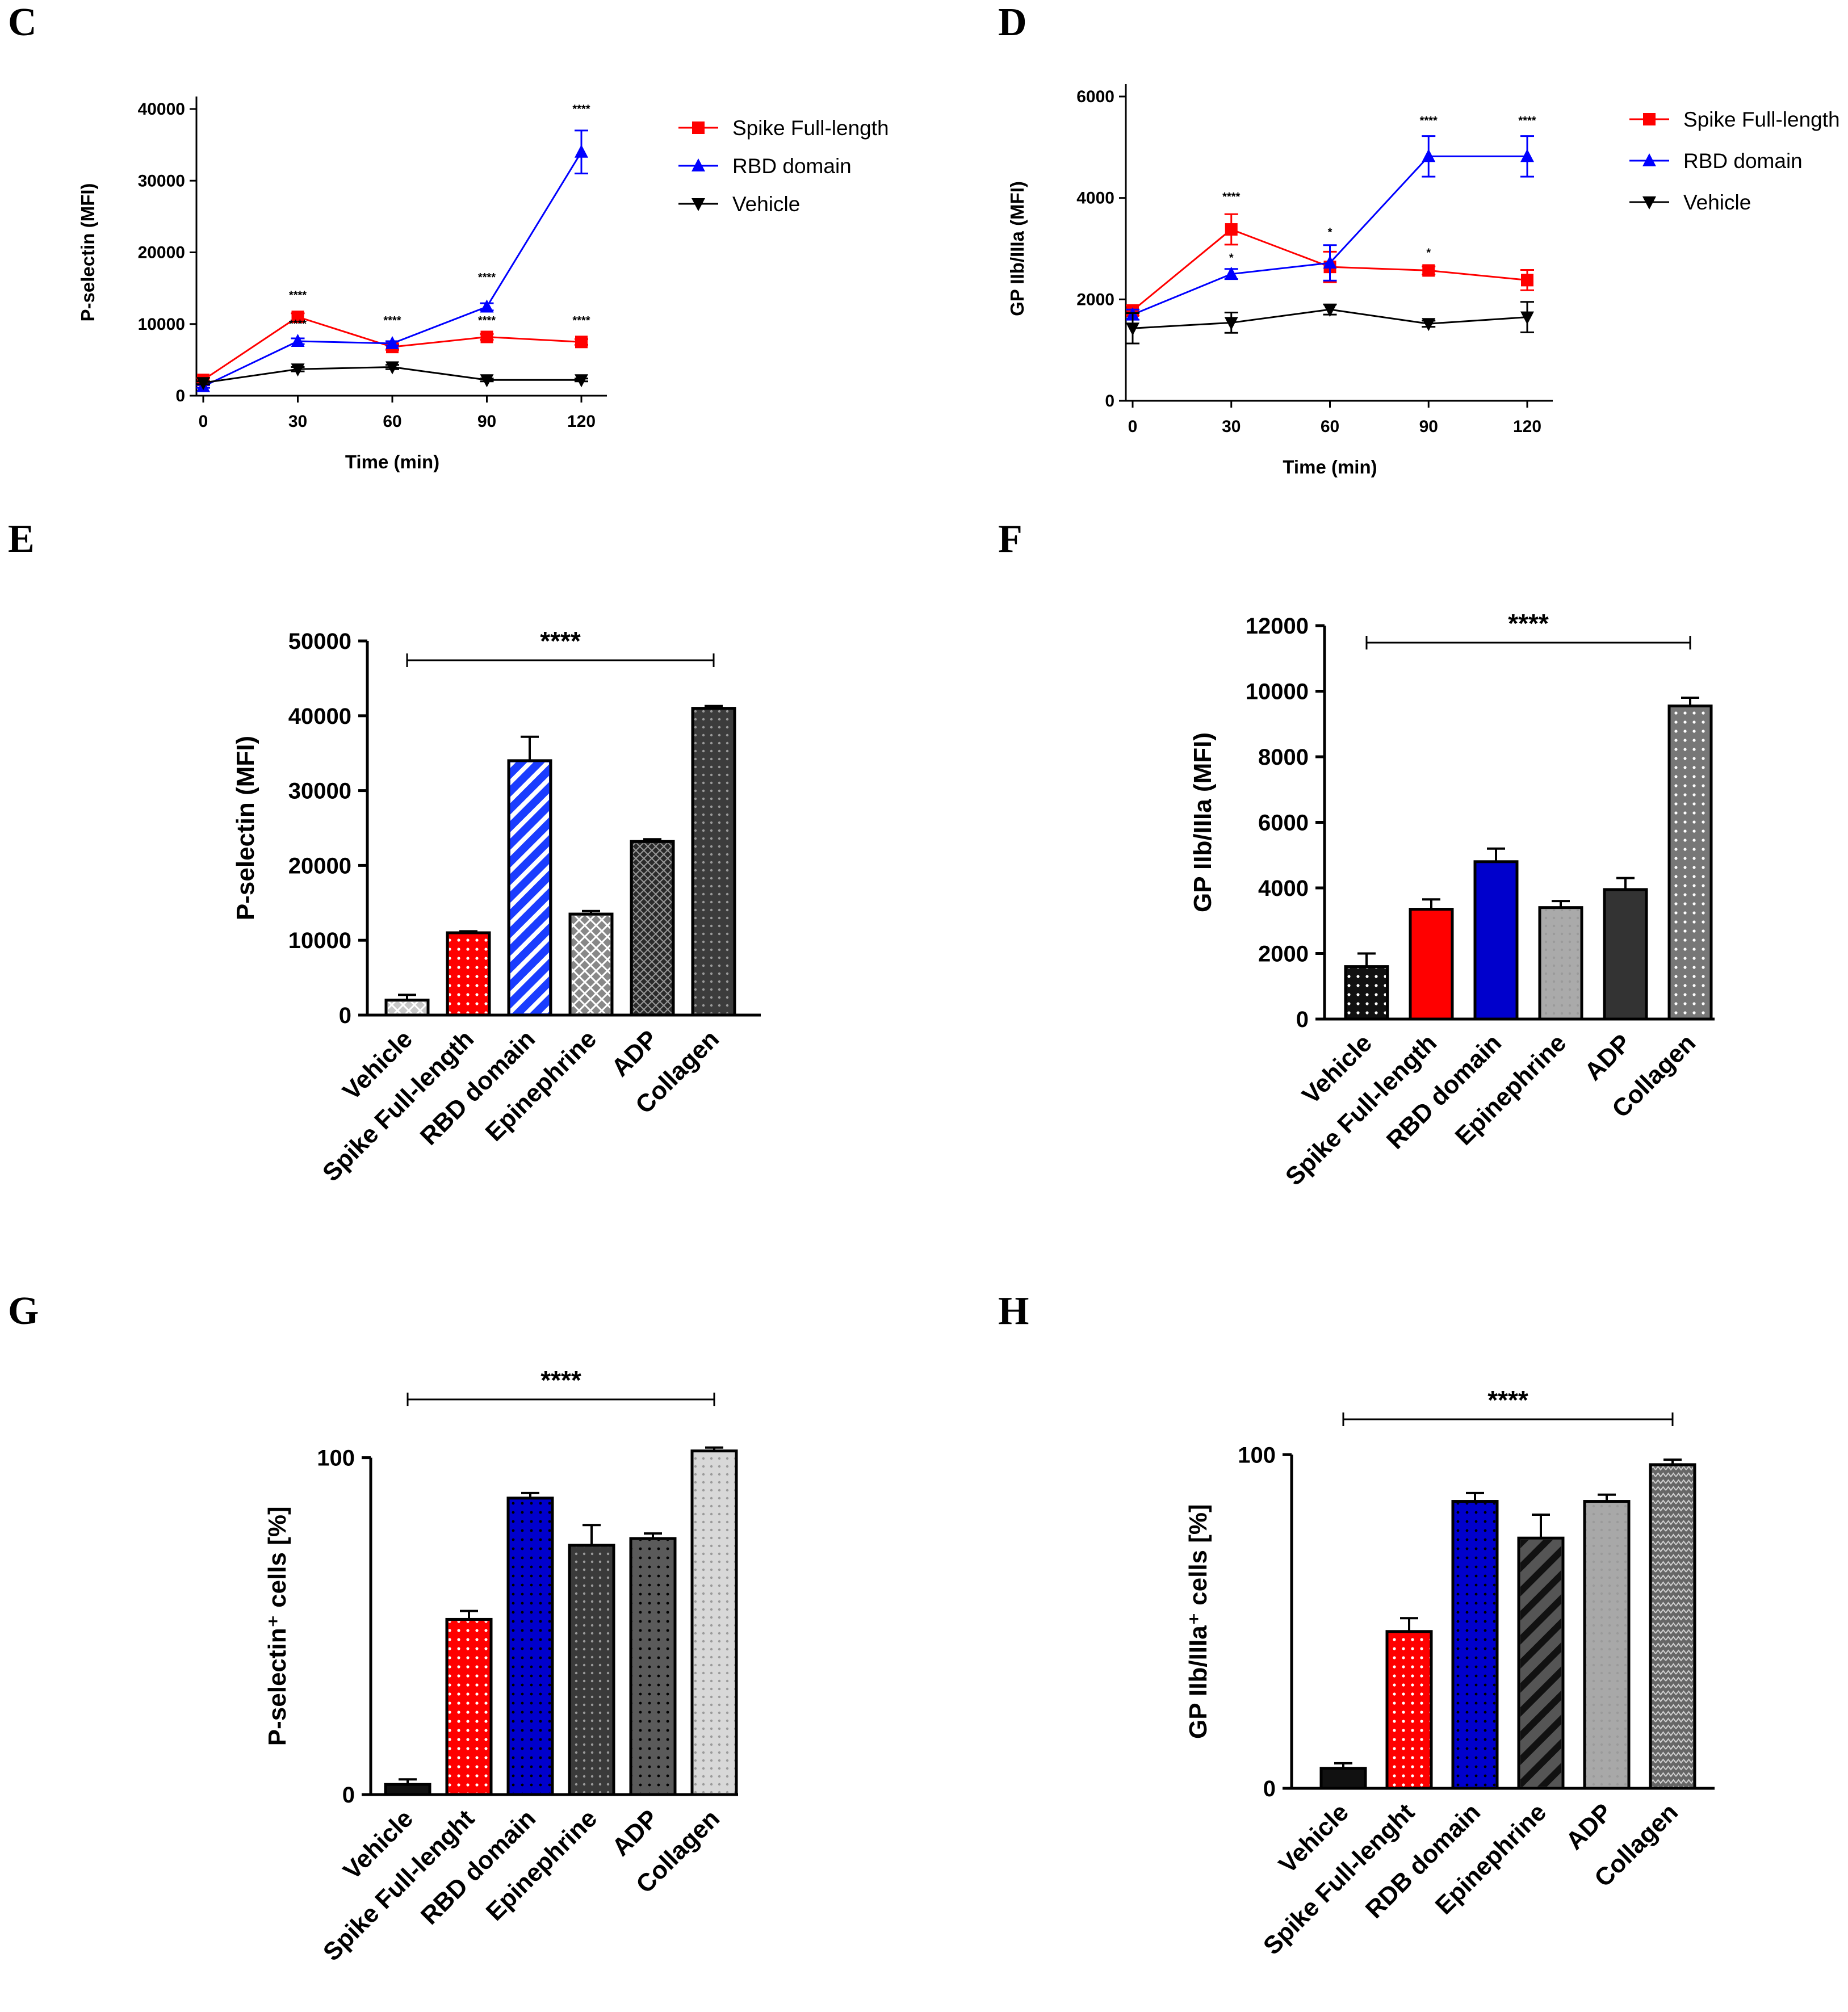 This screenshot has width=1848, height=2012. What do you see at coordinates (22, 22) in the screenshot?
I see `panel-letter-c: C` at bounding box center [22, 22].